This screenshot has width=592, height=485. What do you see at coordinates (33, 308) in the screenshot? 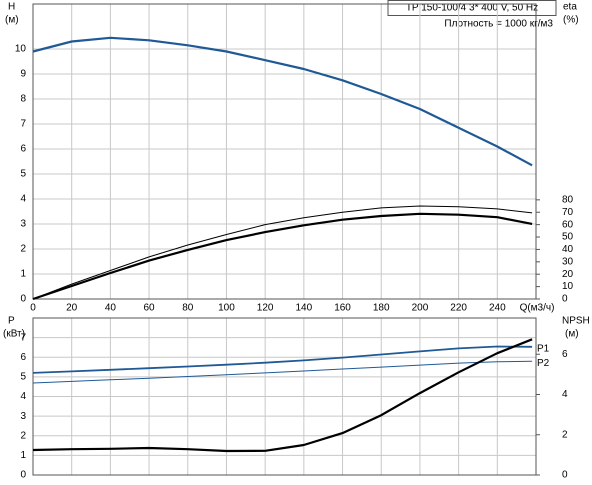
I see `x-tick-label: 0` at bounding box center [33, 308].